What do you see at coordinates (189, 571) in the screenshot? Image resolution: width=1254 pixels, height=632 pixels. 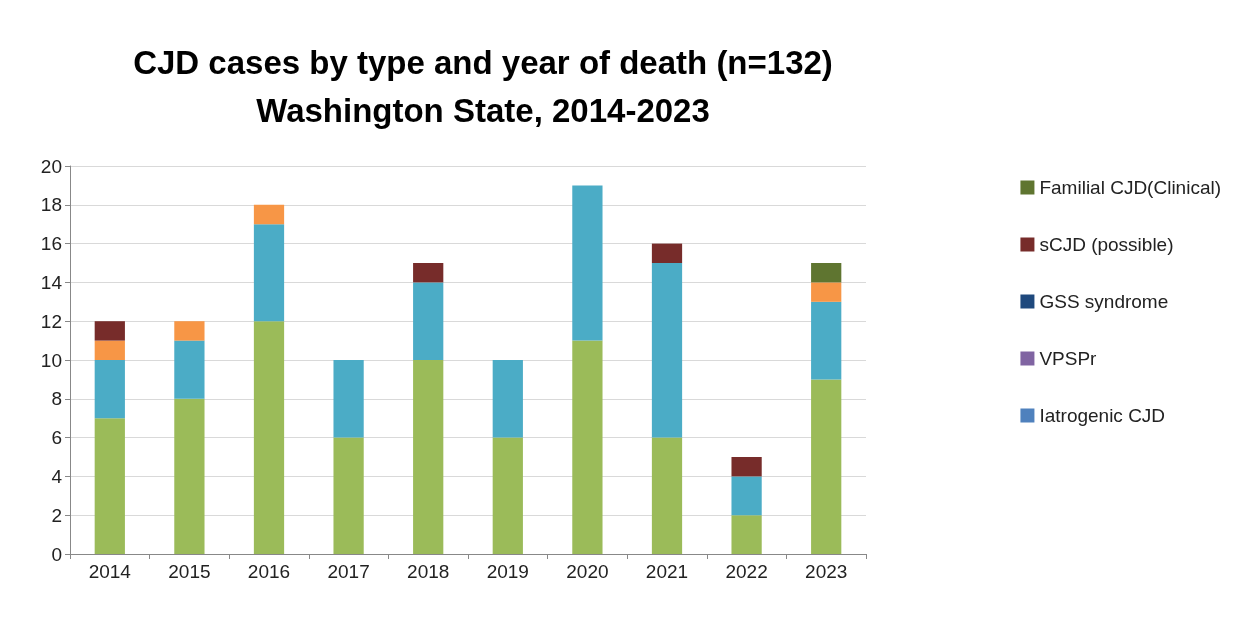 I see `x-tick-label: 2015` at bounding box center [189, 571].